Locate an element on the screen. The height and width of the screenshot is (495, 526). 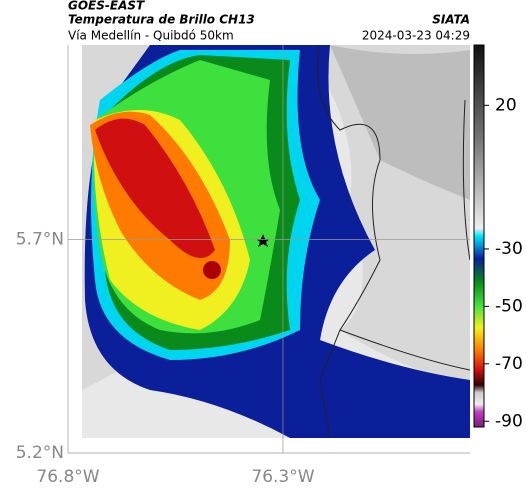
colorbar-tick-label: -90 is located at coordinates (509, 421).